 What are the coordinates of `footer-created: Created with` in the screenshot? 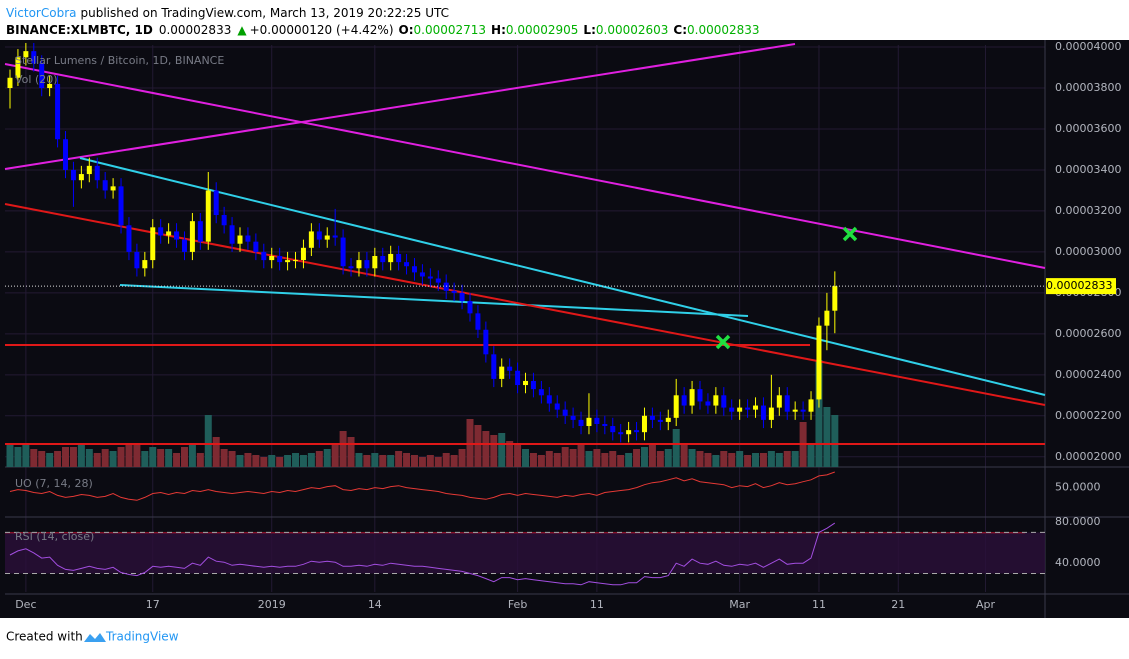 It's located at (44, 637).